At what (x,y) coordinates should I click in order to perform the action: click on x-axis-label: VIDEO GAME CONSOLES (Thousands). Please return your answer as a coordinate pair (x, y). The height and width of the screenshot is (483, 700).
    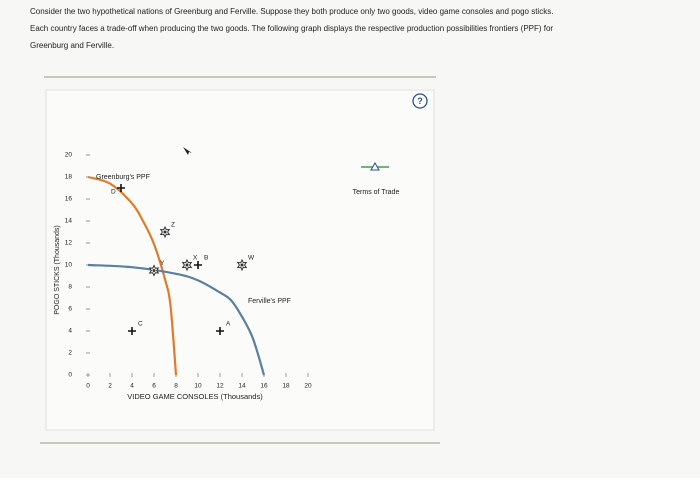
    Looking at the image, I should click on (195, 396).